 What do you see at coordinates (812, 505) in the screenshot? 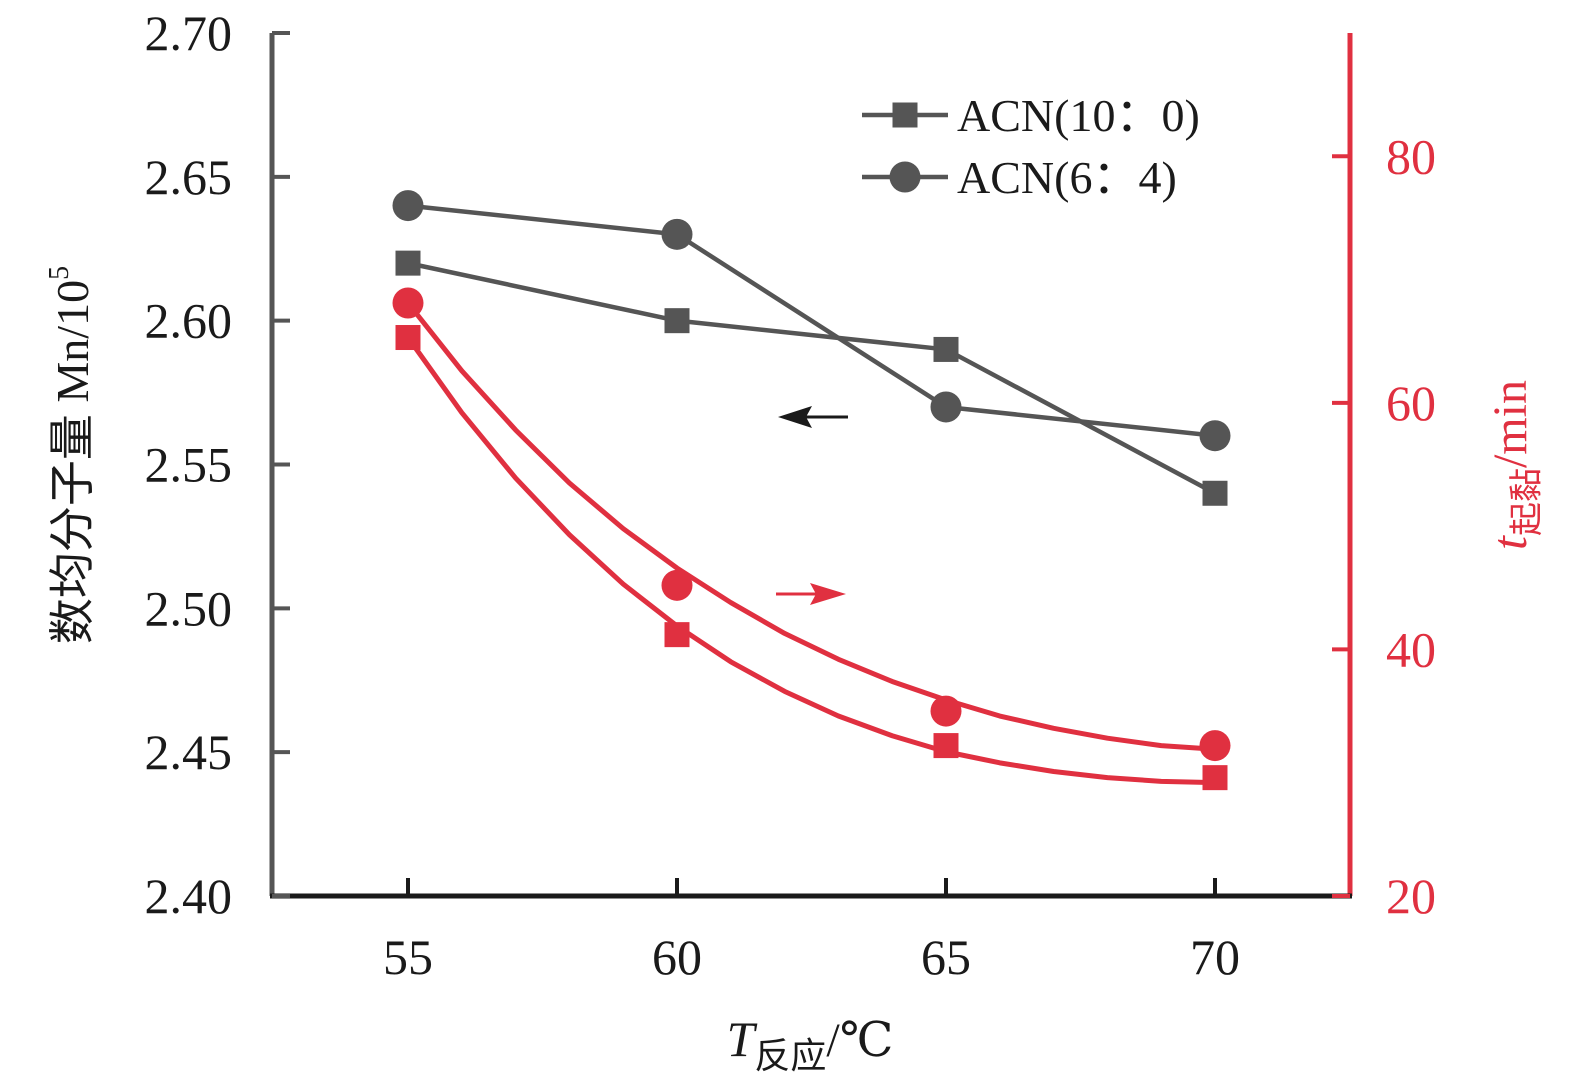
I see `annotation-layer` at bounding box center [812, 505].